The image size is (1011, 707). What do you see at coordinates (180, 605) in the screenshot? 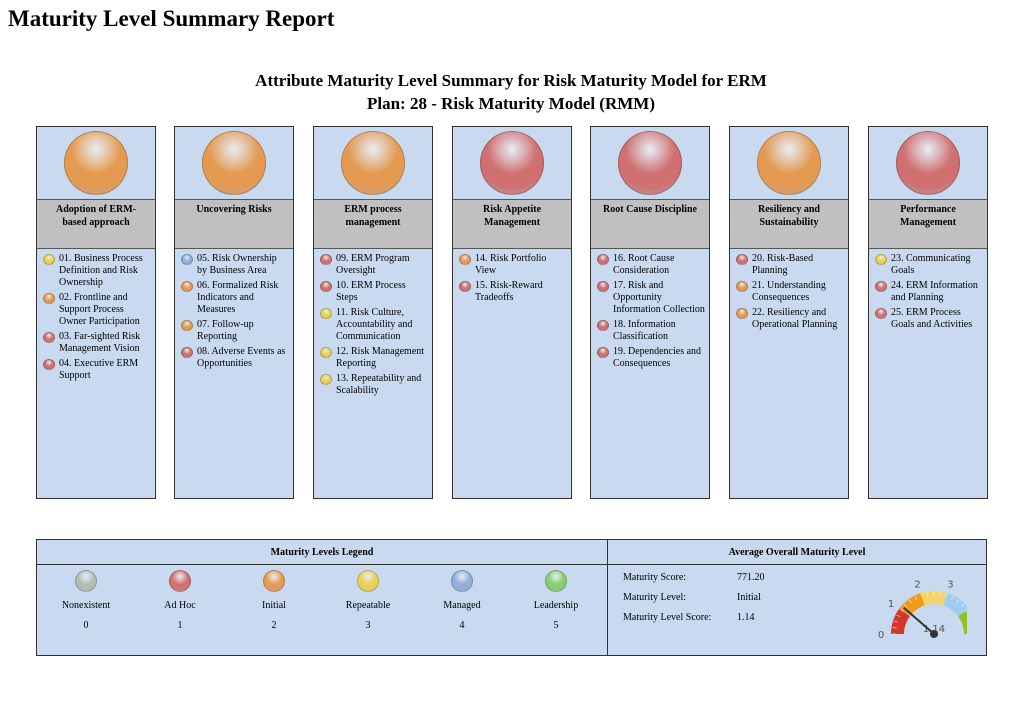
I see `level-name: Ad Hoc` at bounding box center [180, 605].